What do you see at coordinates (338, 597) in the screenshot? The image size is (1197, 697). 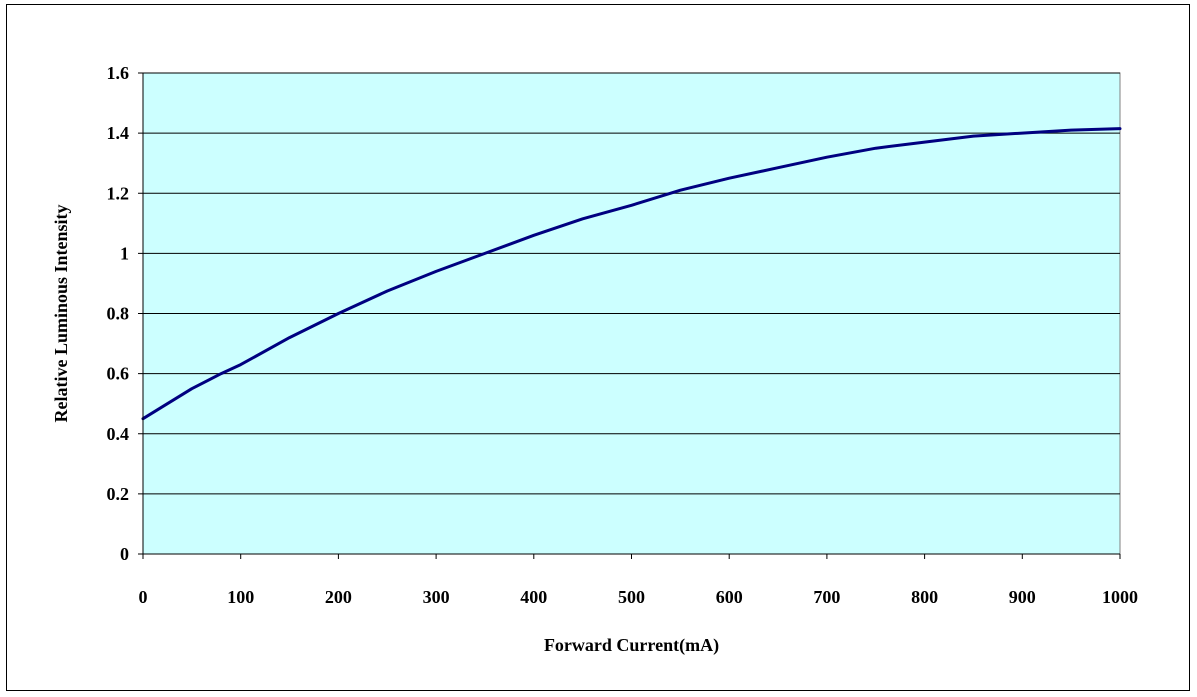 I see `x-tick-label: 200` at bounding box center [338, 597].